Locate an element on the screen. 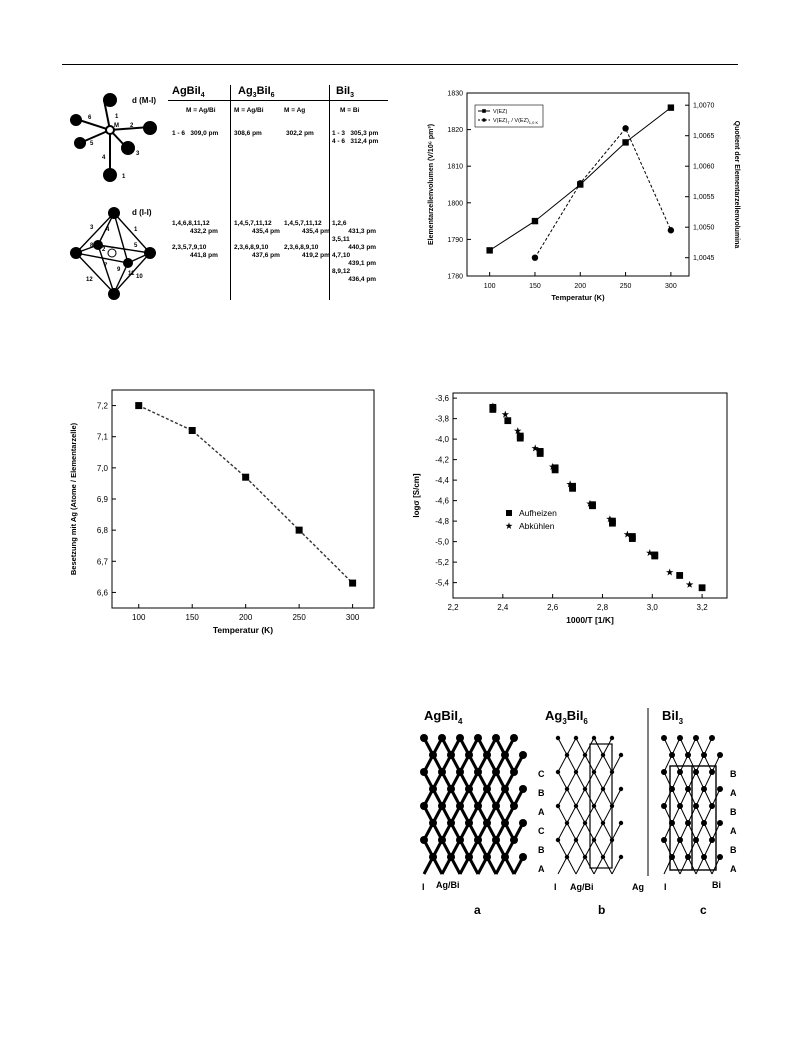 The height and width of the screenshot is (1049, 799). y-tick-label: 6,9 is located at coordinates (103, 499).